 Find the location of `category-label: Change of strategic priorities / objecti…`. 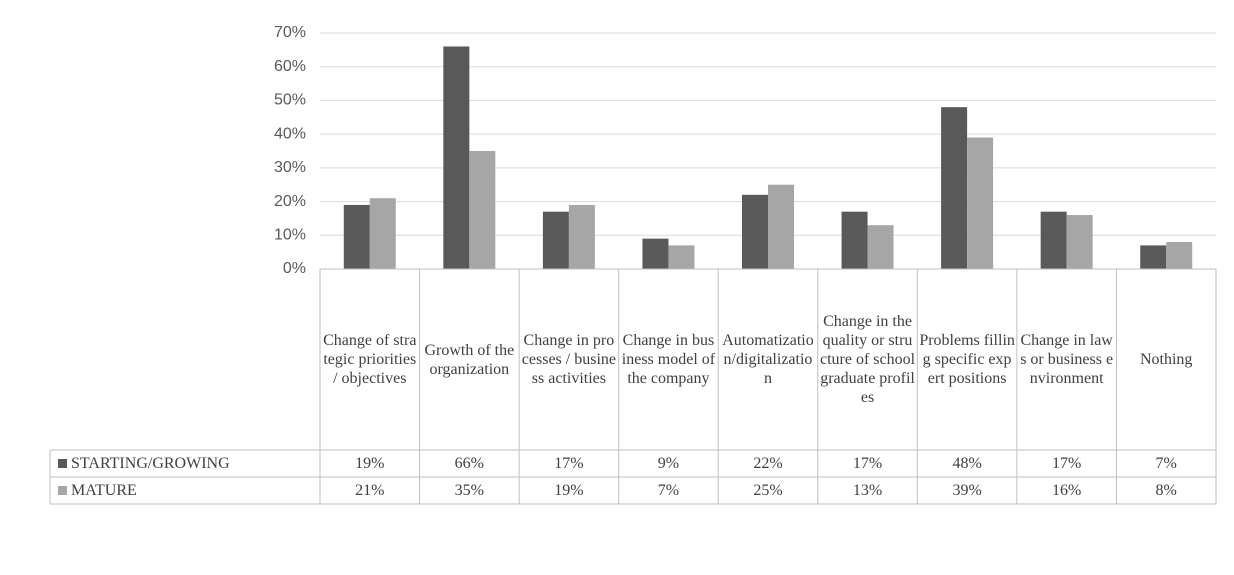

category-label: Change of strategic priorities / objecti… is located at coordinates (370, 359).